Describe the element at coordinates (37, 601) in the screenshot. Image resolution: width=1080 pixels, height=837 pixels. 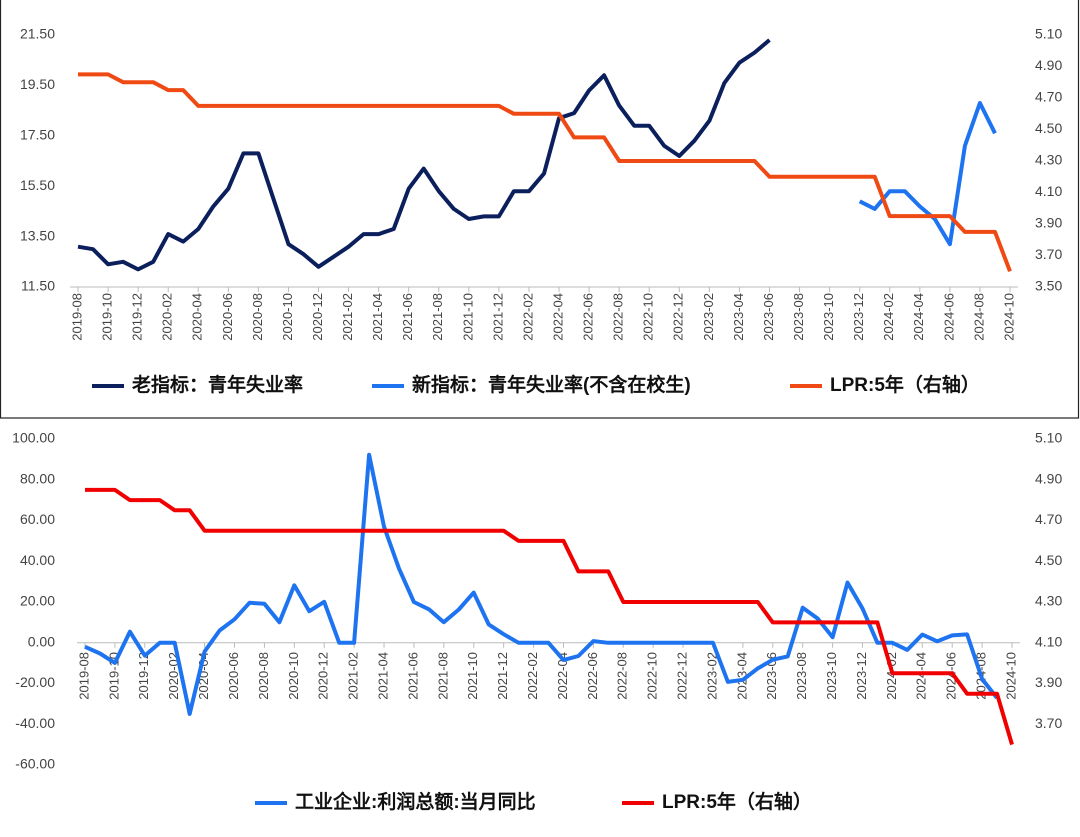
I see `y-tick-label: 20.00` at that location.